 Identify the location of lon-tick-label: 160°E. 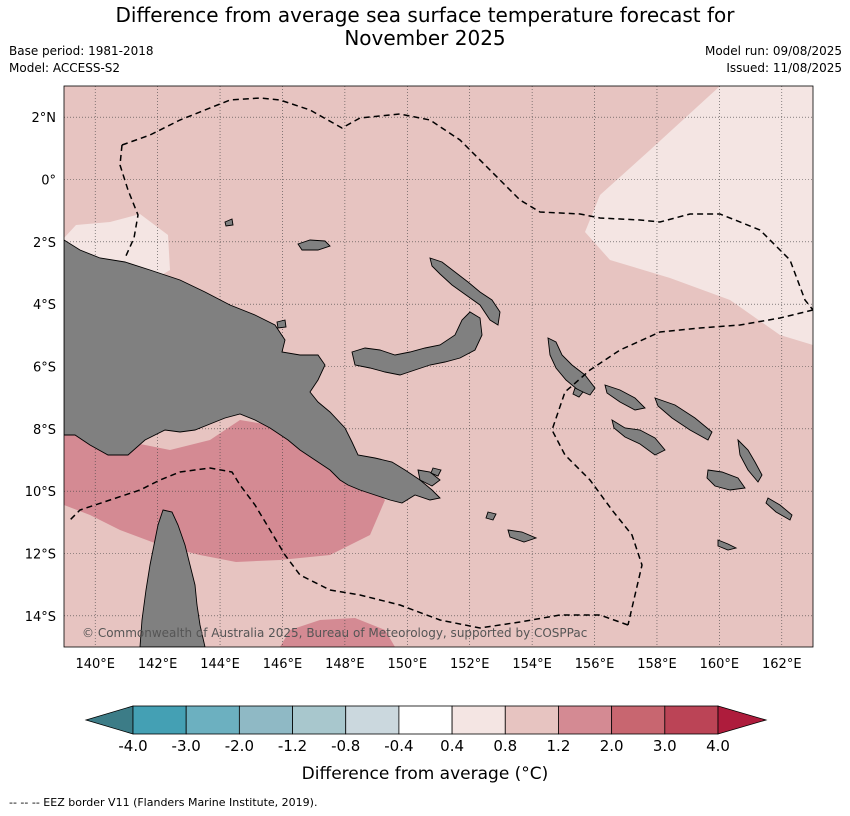
(720, 664).